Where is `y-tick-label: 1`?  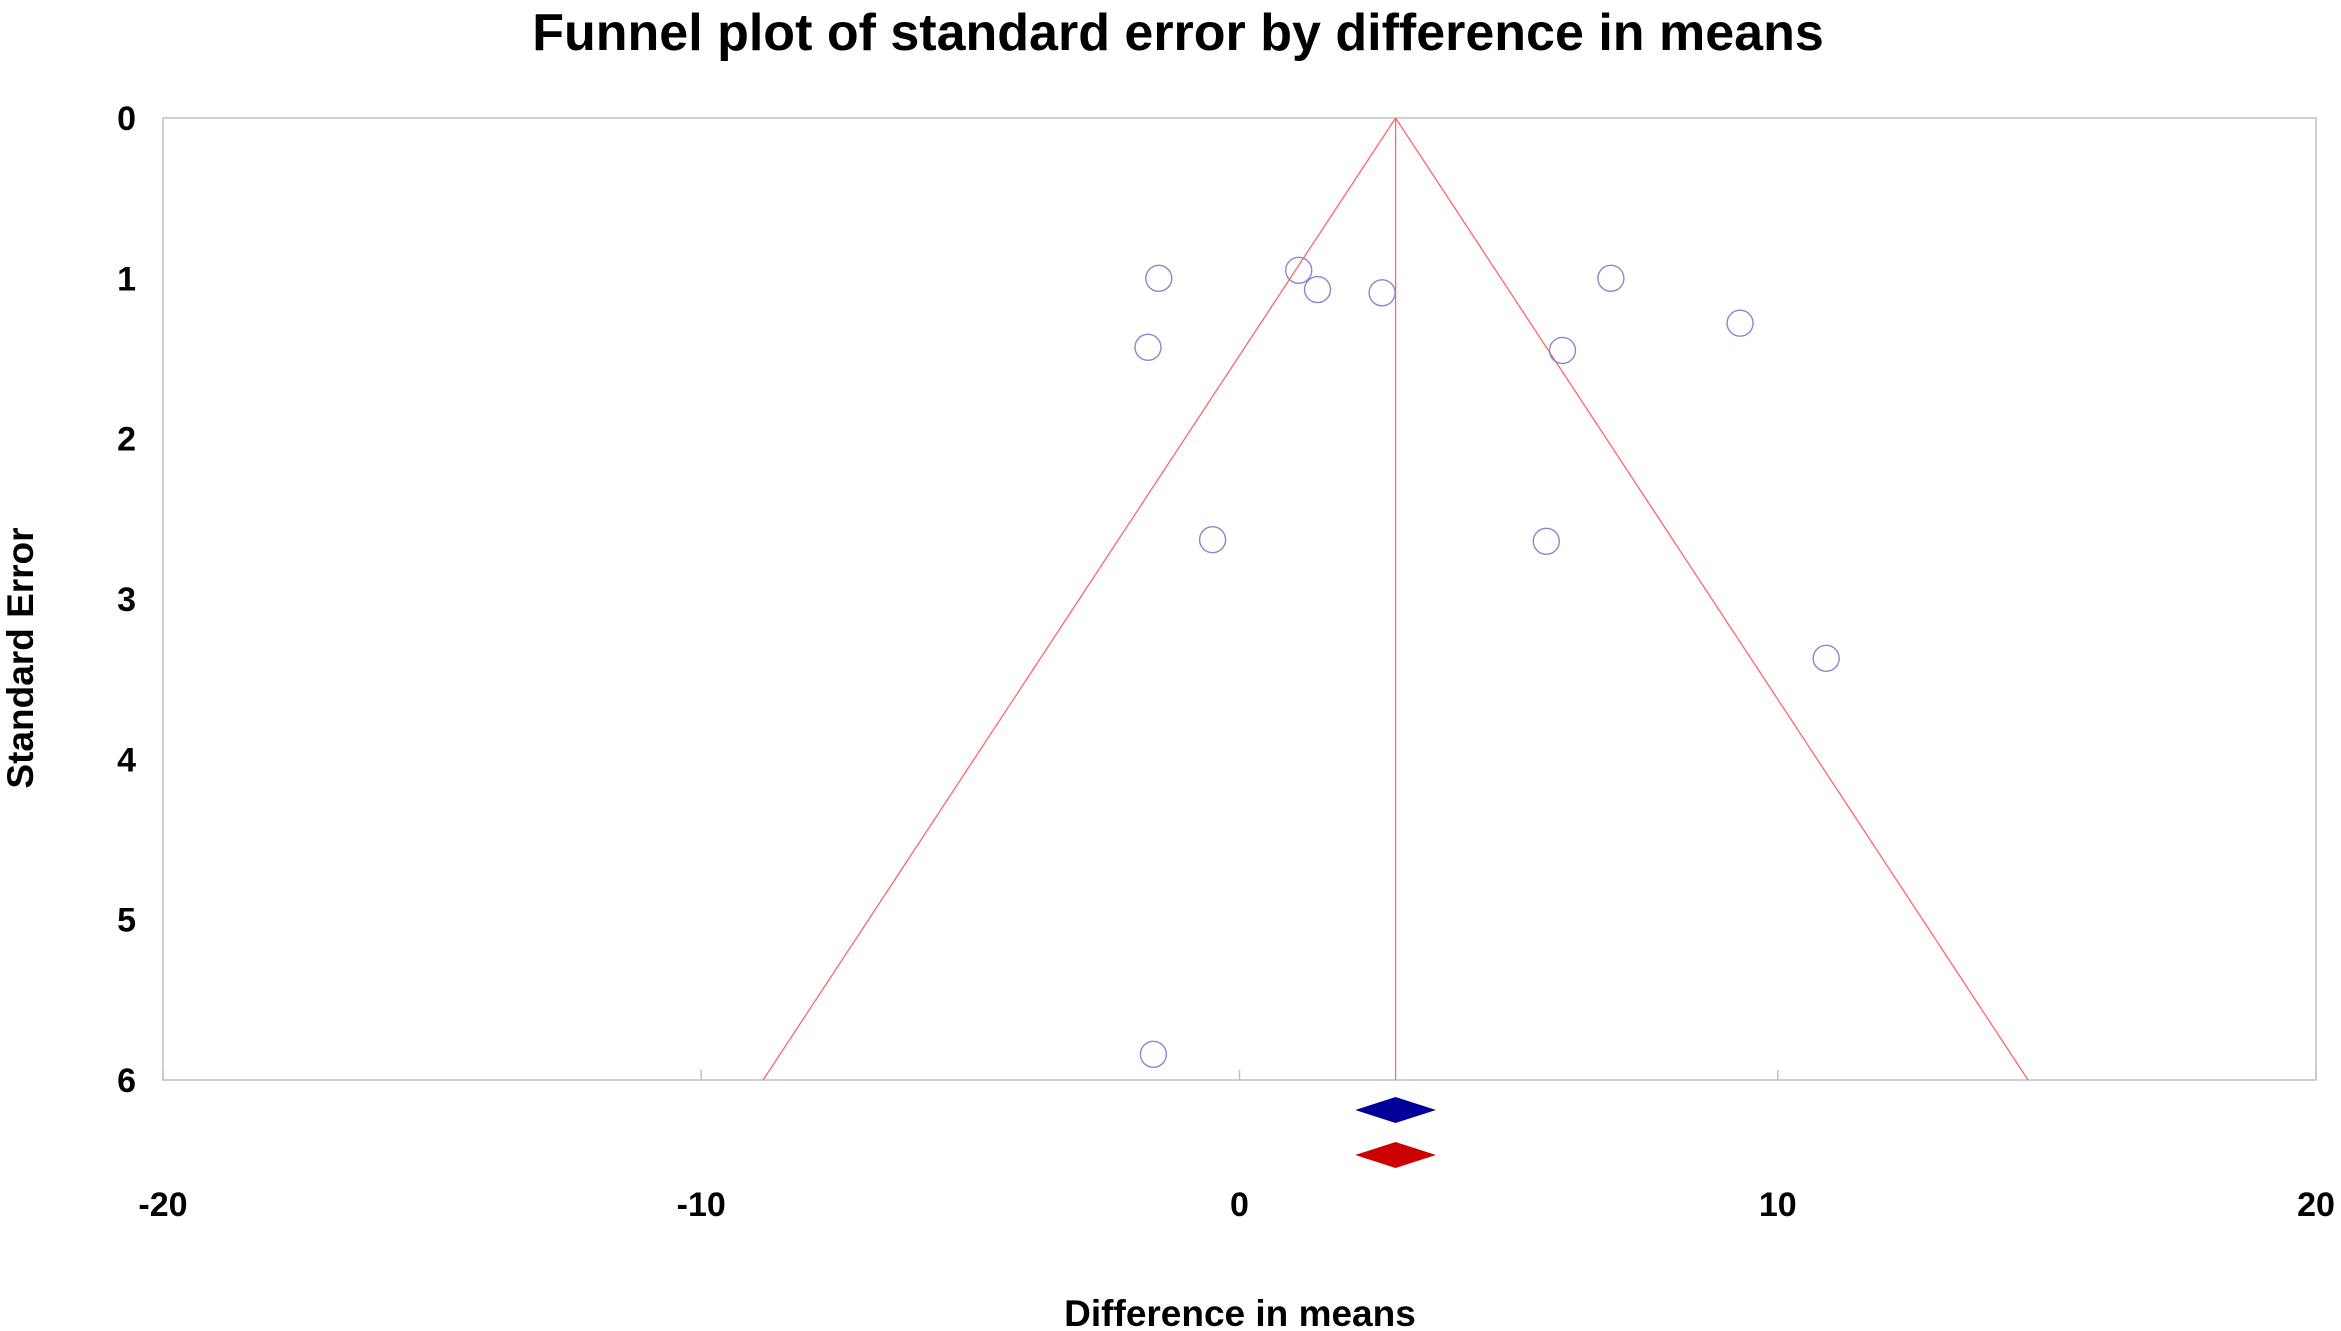 y-tick-label: 1 is located at coordinates (126, 279).